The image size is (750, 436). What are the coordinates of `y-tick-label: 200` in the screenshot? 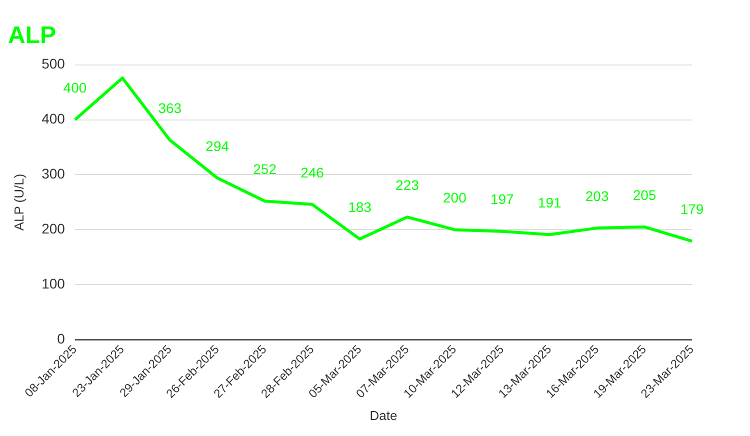 It's located at (54, 228).